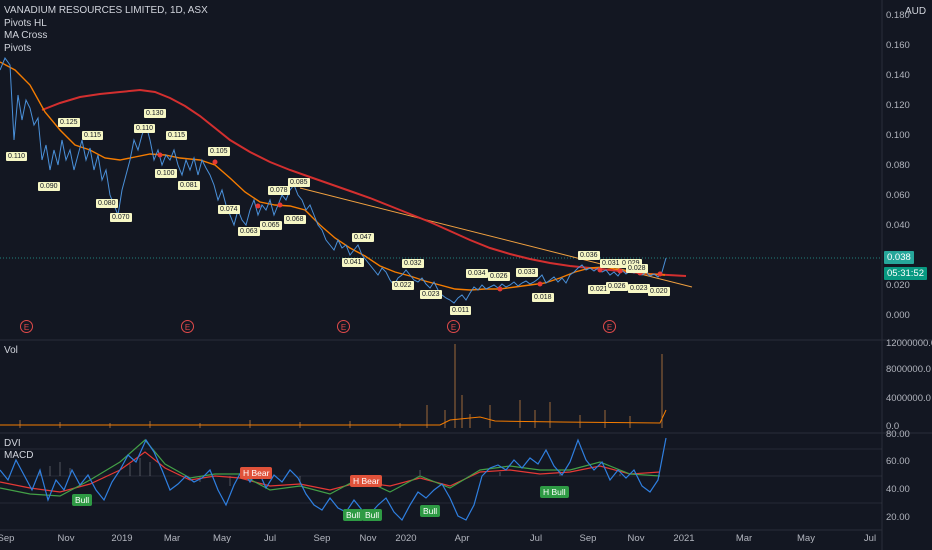 The width and height of the screenshot is (932, 550). I want to click on dvi-axis-label: 20.00, so click(898, 517).